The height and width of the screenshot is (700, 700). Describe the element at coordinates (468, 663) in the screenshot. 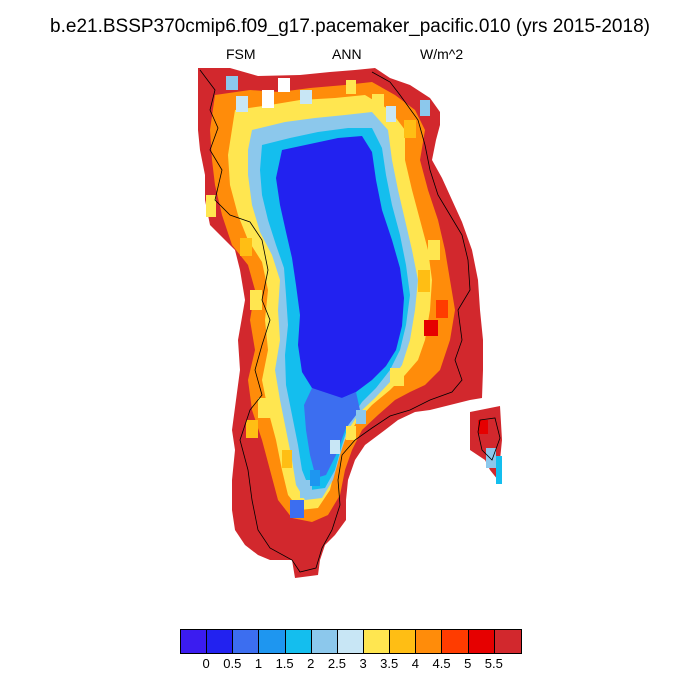

I see `colorbar-tick-label: 5` at that location.